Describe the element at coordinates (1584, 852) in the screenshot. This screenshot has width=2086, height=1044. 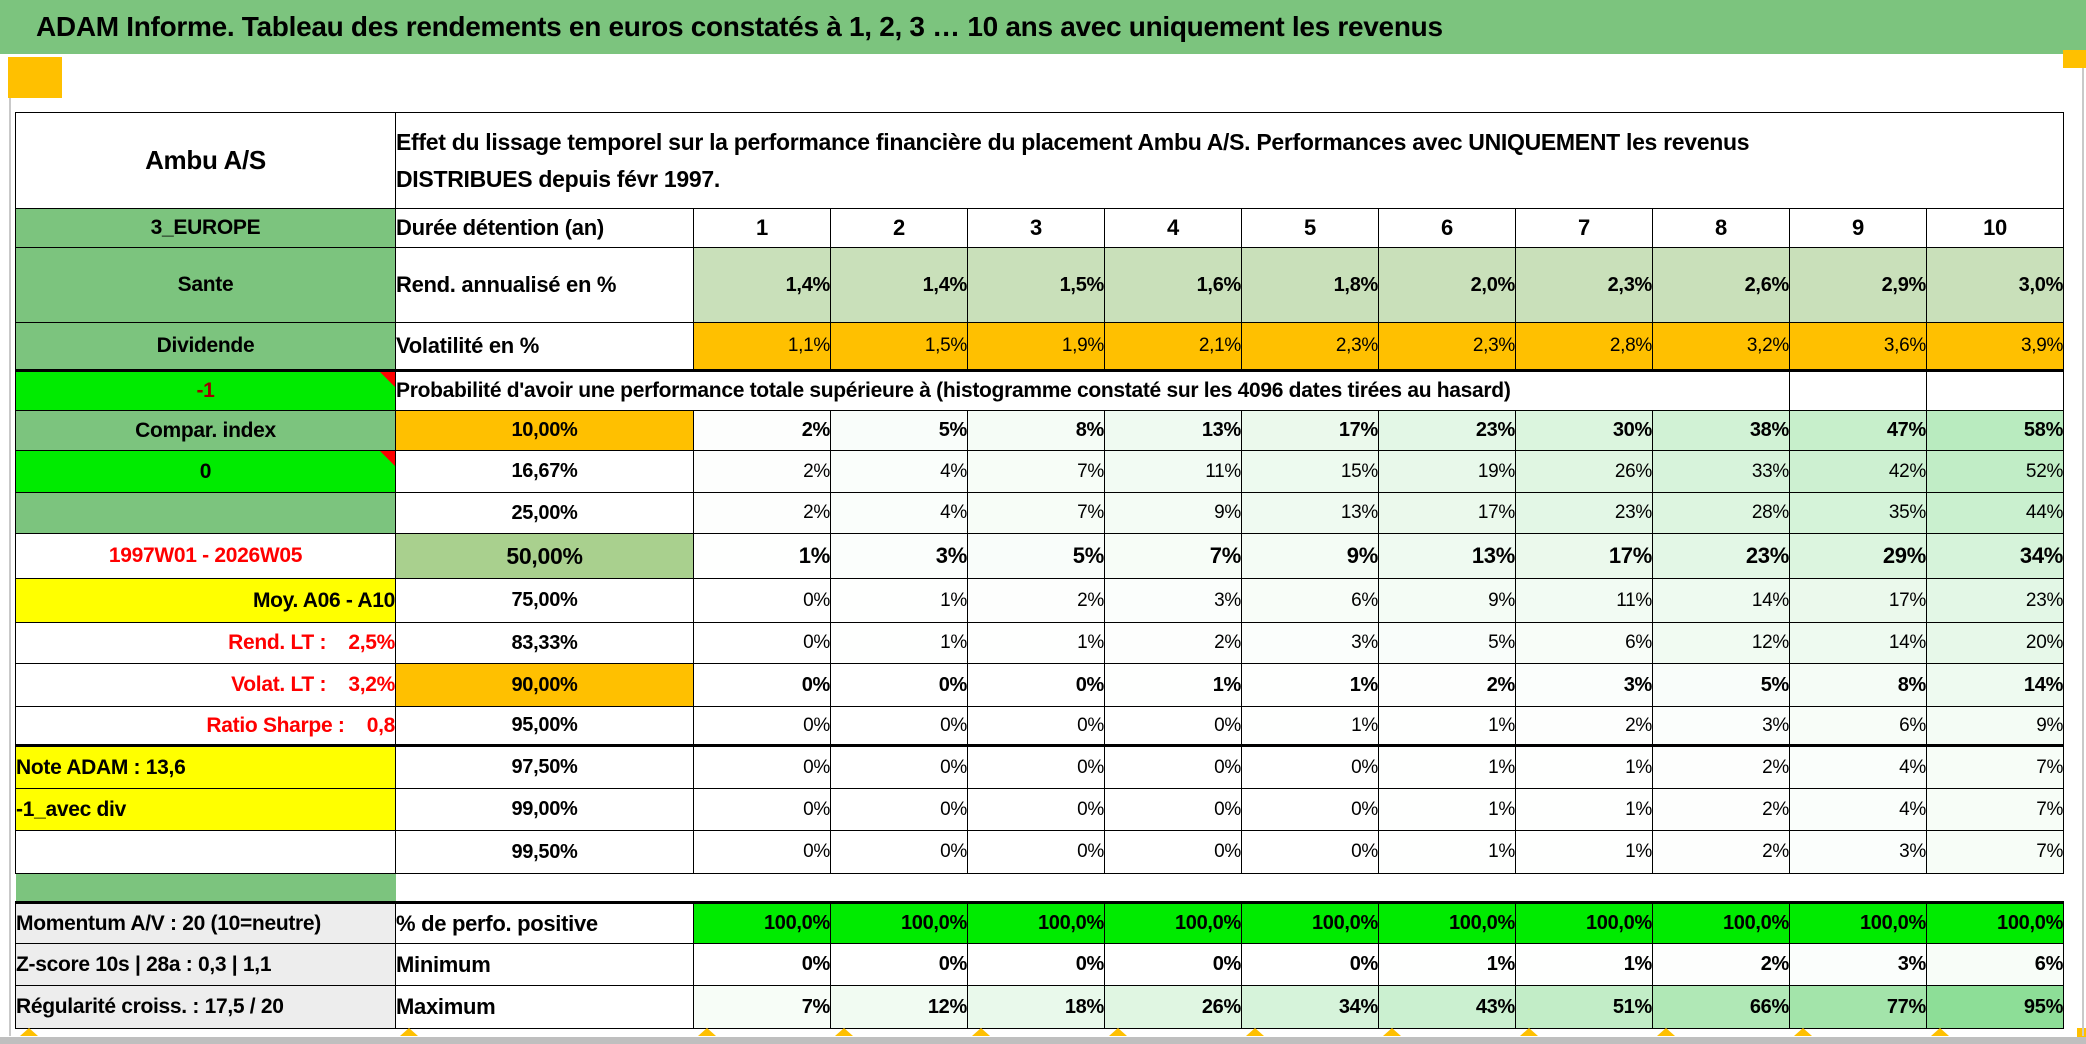
I see `cell-p995-y7: 1%` at that location.